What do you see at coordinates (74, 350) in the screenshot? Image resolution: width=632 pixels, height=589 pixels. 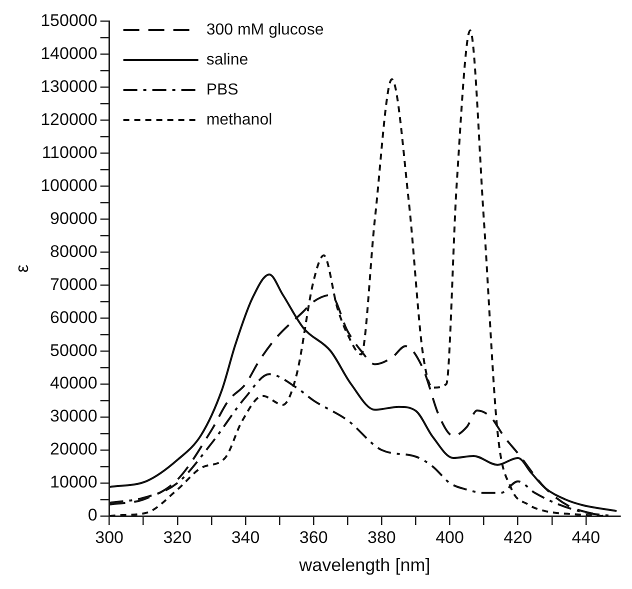 I see `y-tick-label: 50000` at bounding box center [74, 350].